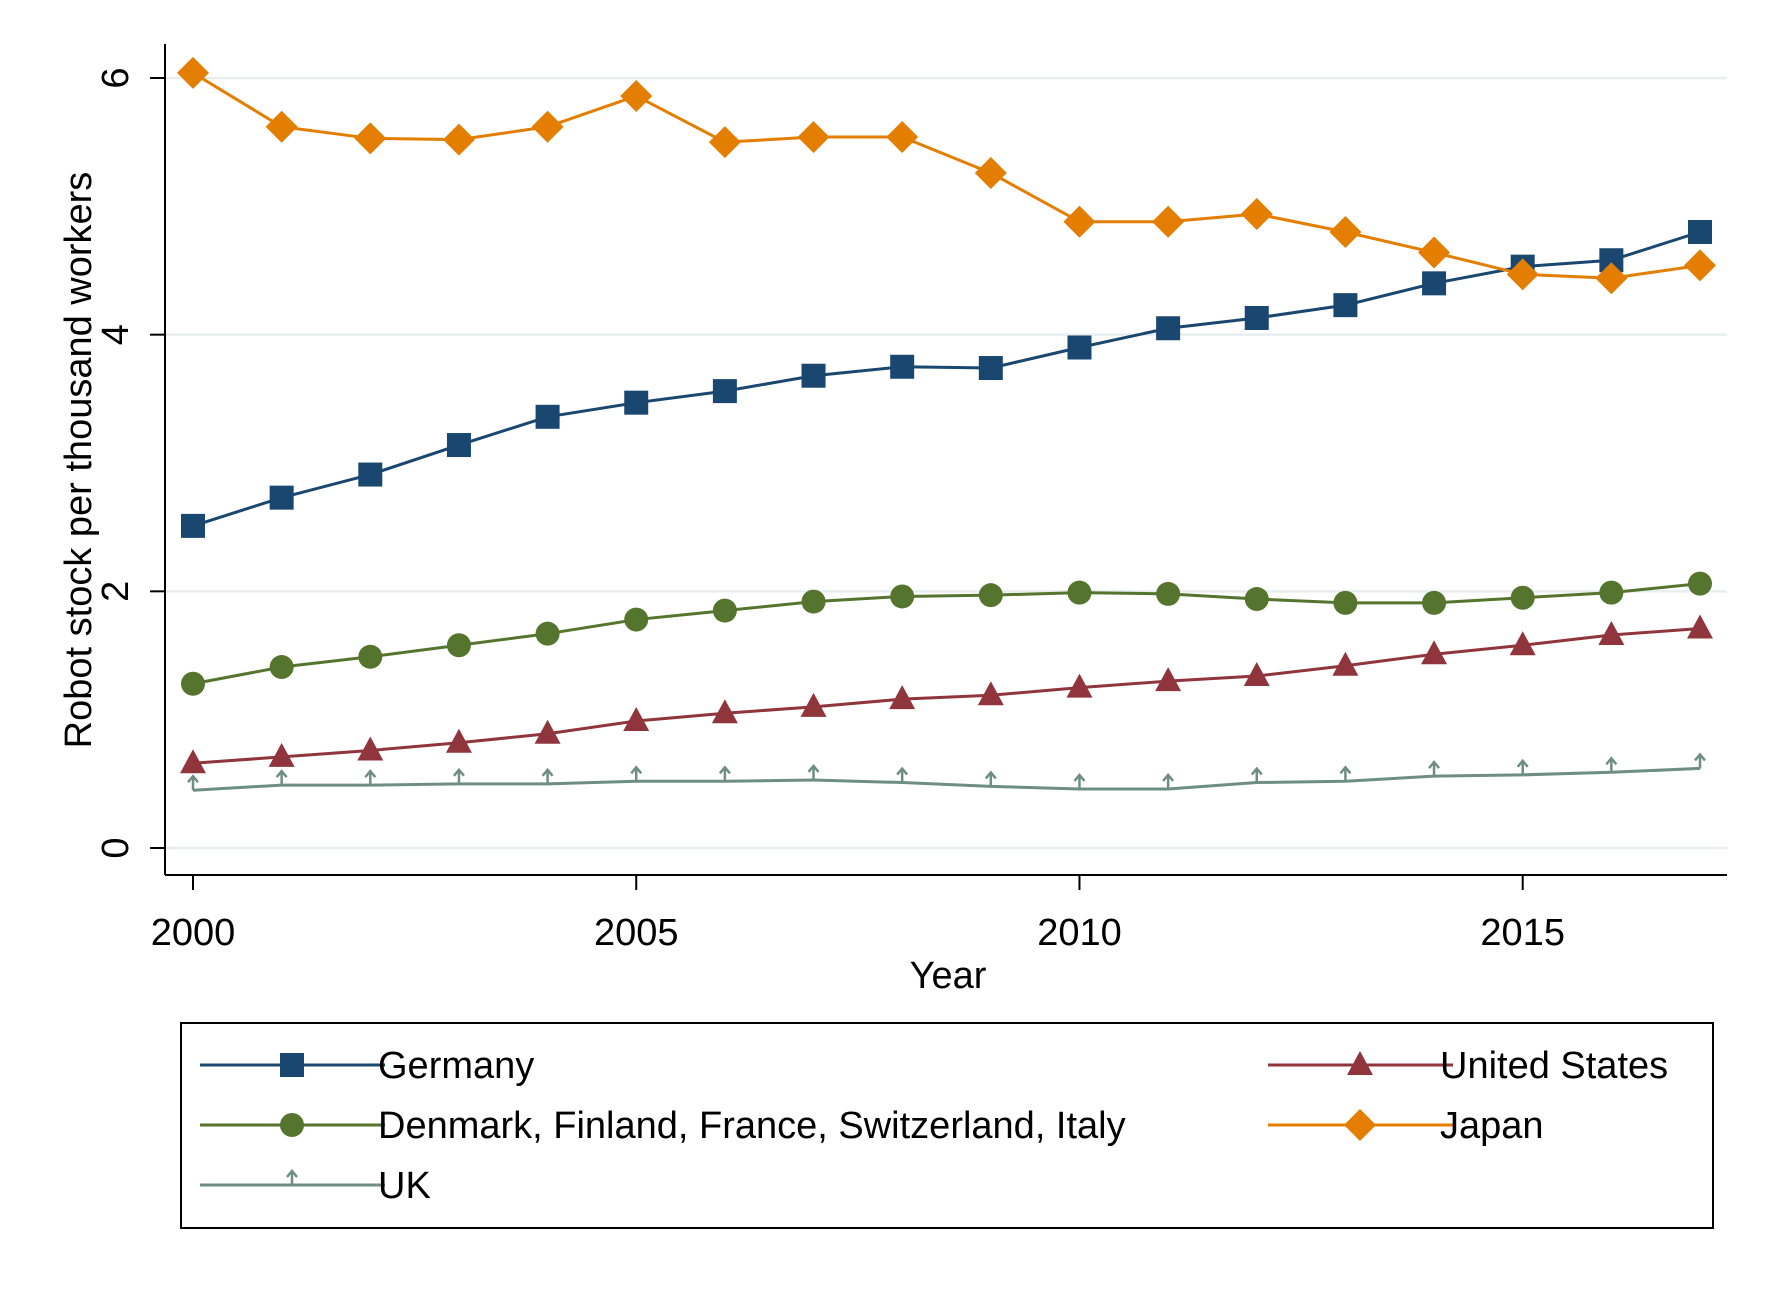 The image size is (1772, 1289). What do you see at coordinates (367, 1066) in the screenshot?
I see `legend-item: Germany` at bounding box center [367, 1066].